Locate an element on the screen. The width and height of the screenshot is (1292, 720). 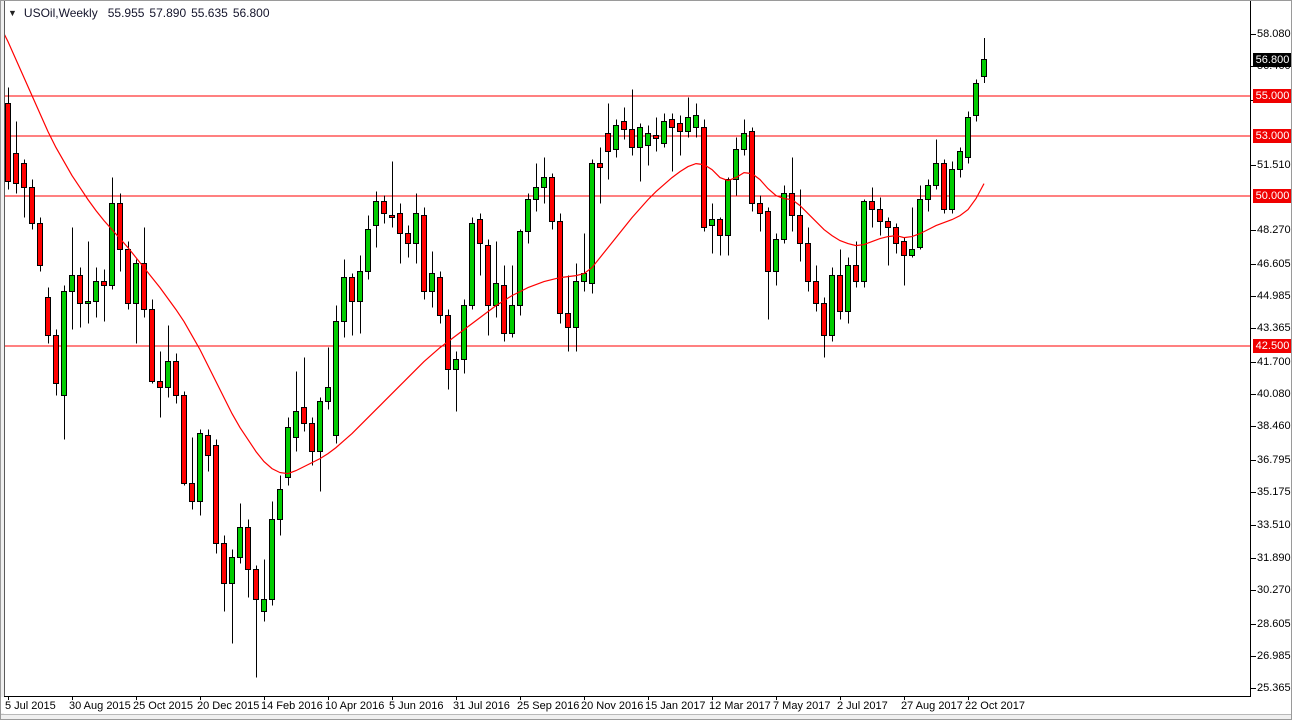
level-badge-50.000: 50.000 is located at coordinates (1272, 195).